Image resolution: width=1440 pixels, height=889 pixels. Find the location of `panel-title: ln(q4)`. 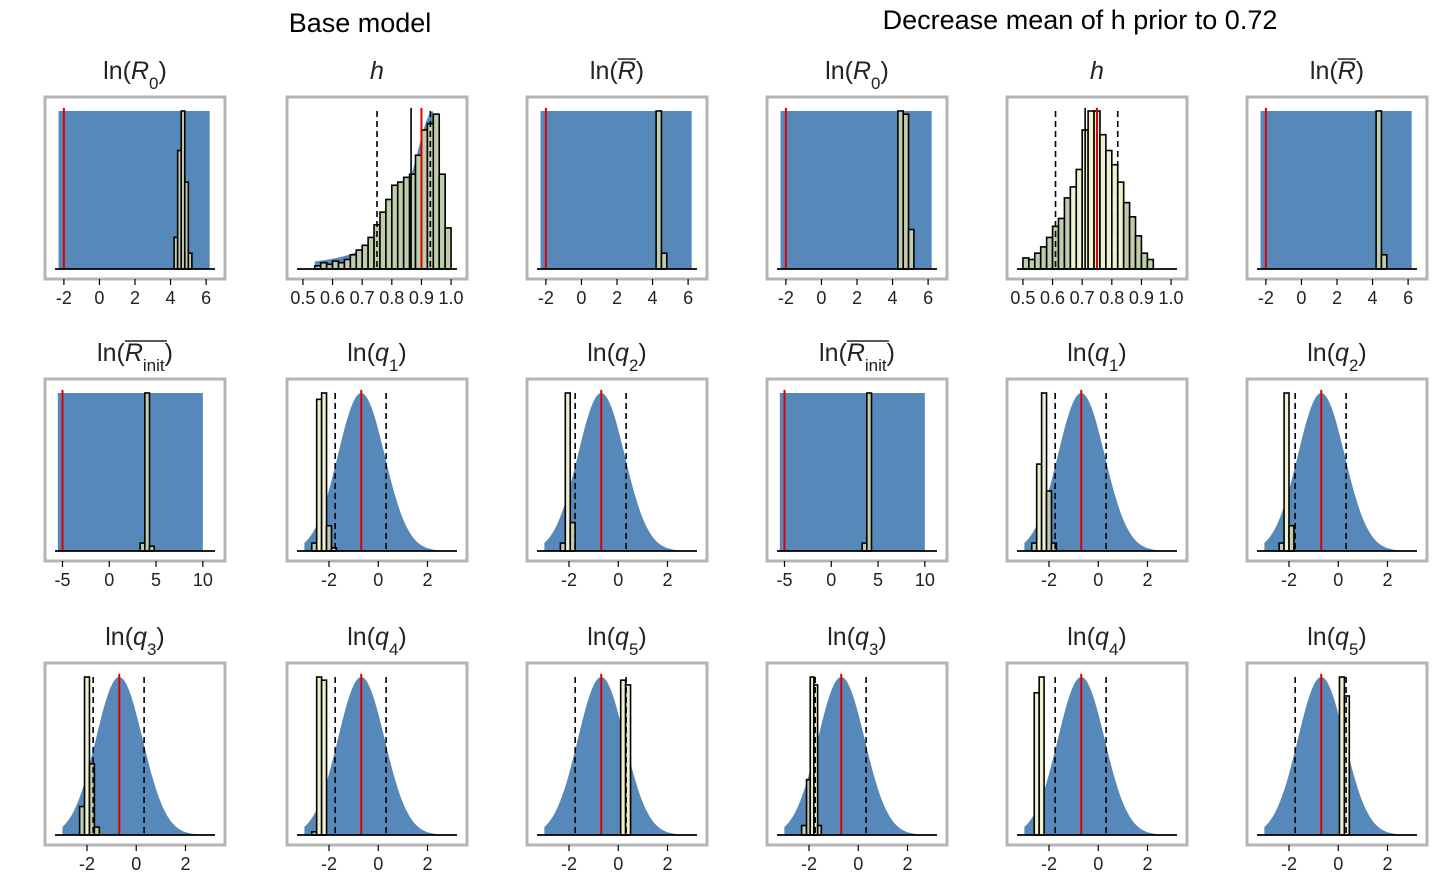

panel-title: ln(q4) is located at coordinates (377, 641).